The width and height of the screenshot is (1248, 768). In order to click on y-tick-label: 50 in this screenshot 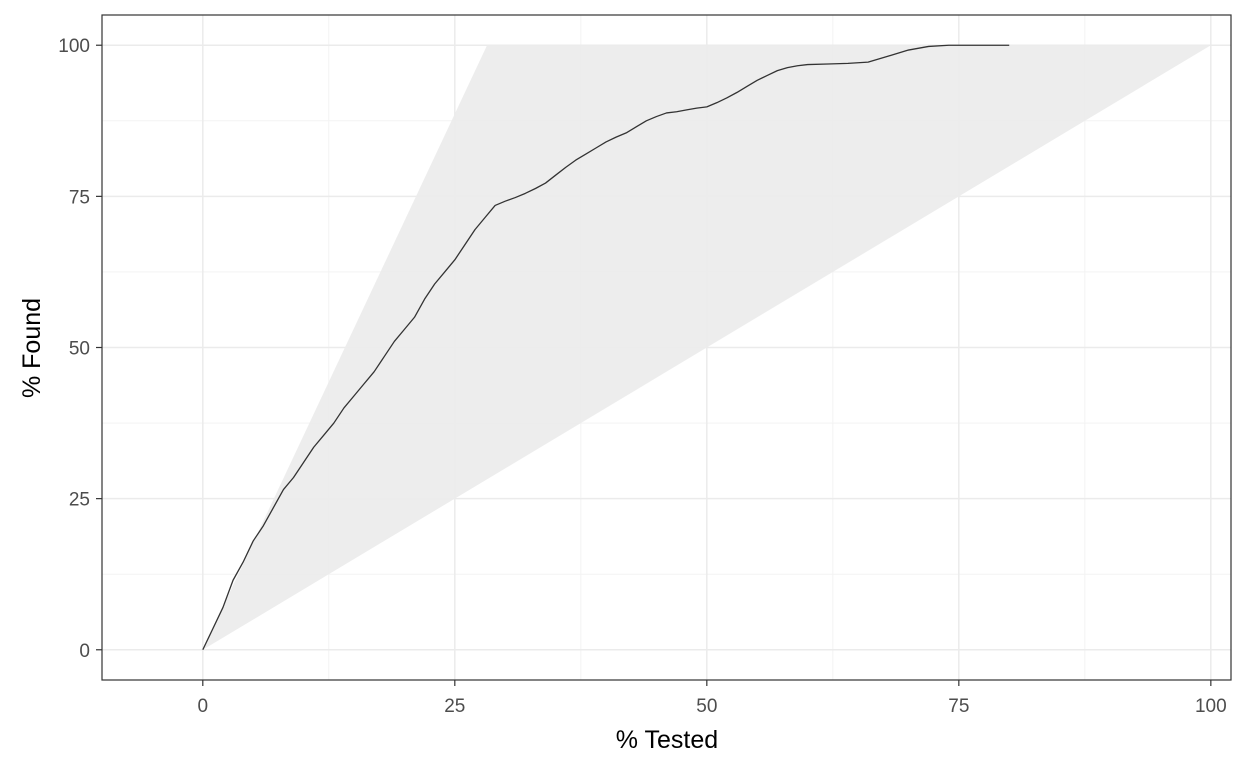, I will do `click(79, 349)`.